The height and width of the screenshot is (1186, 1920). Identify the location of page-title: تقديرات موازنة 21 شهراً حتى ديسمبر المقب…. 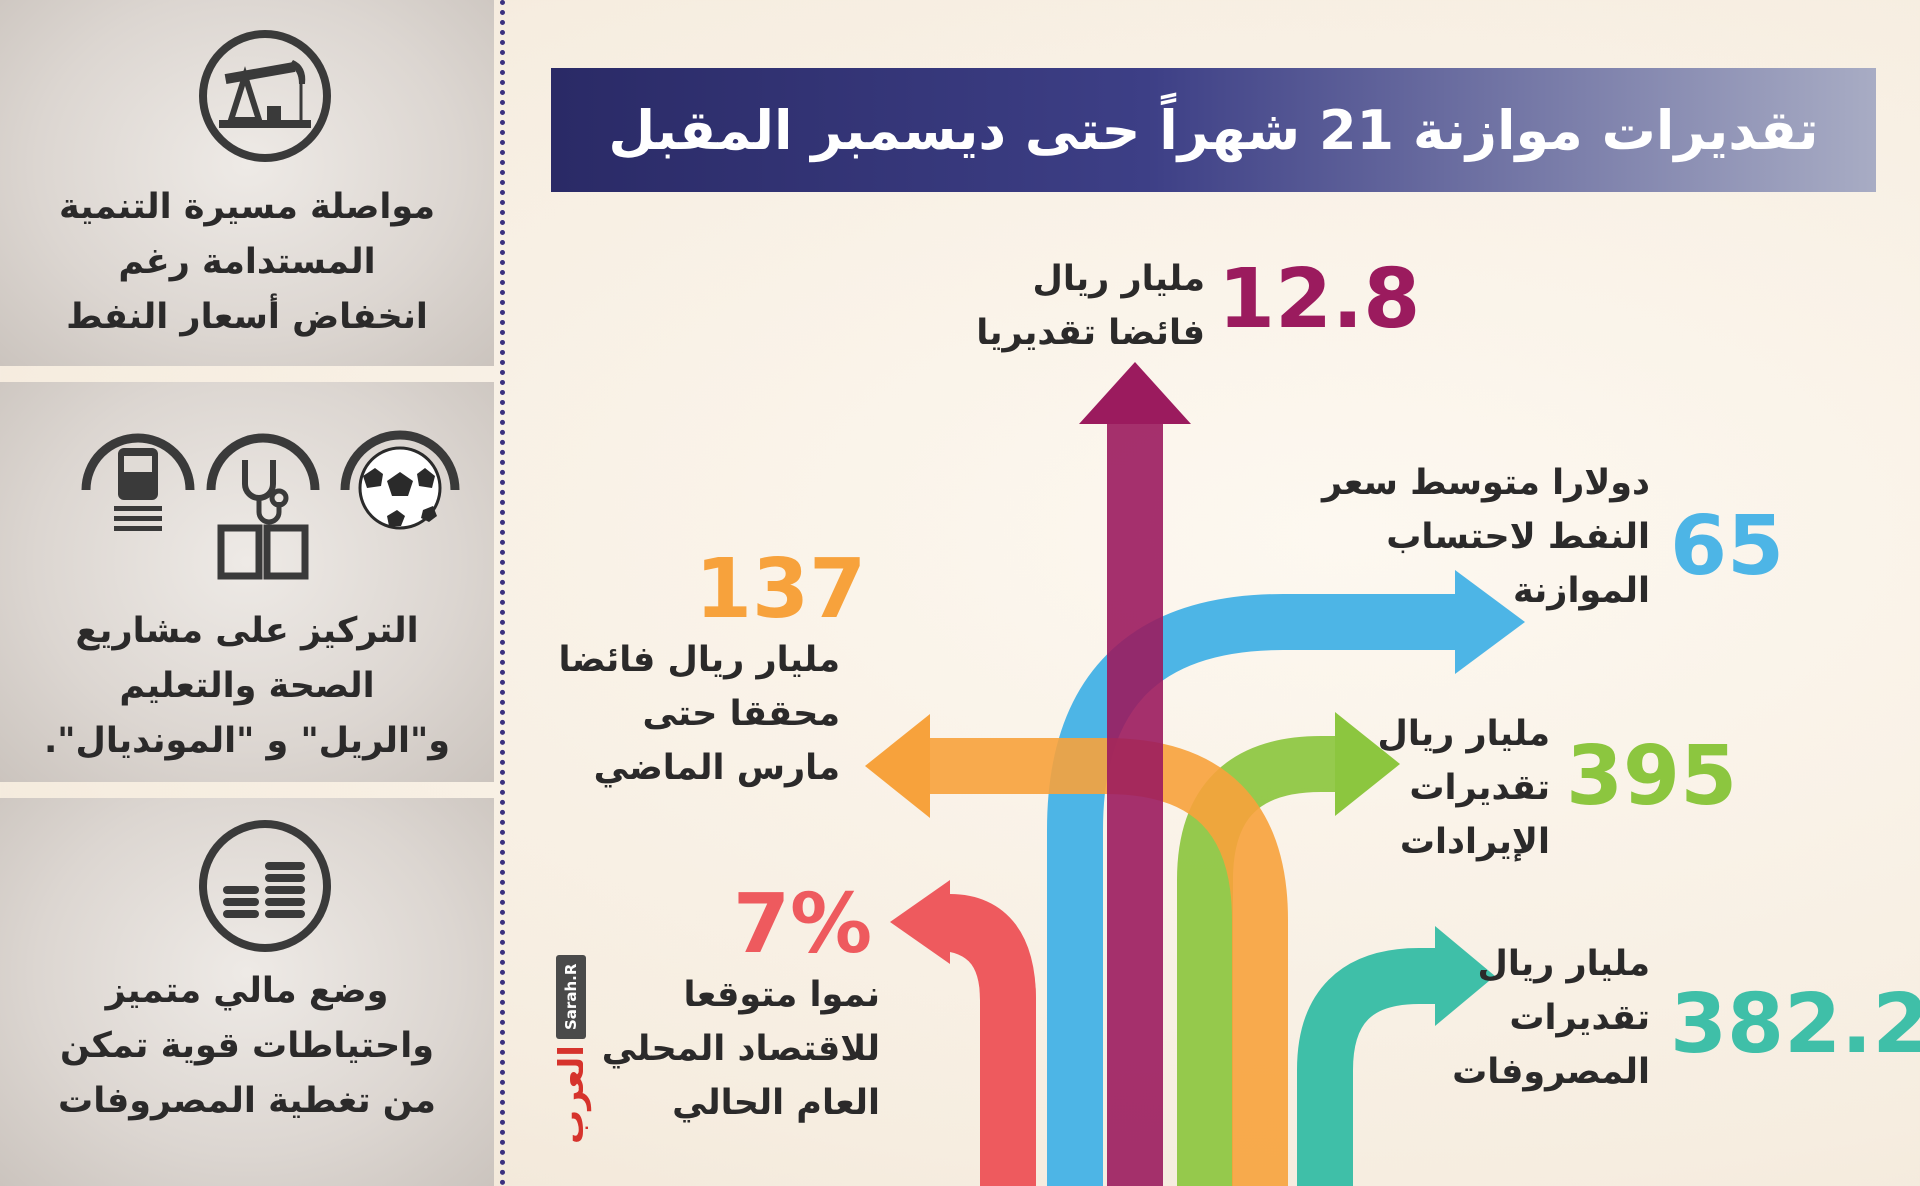
(1213, 130).